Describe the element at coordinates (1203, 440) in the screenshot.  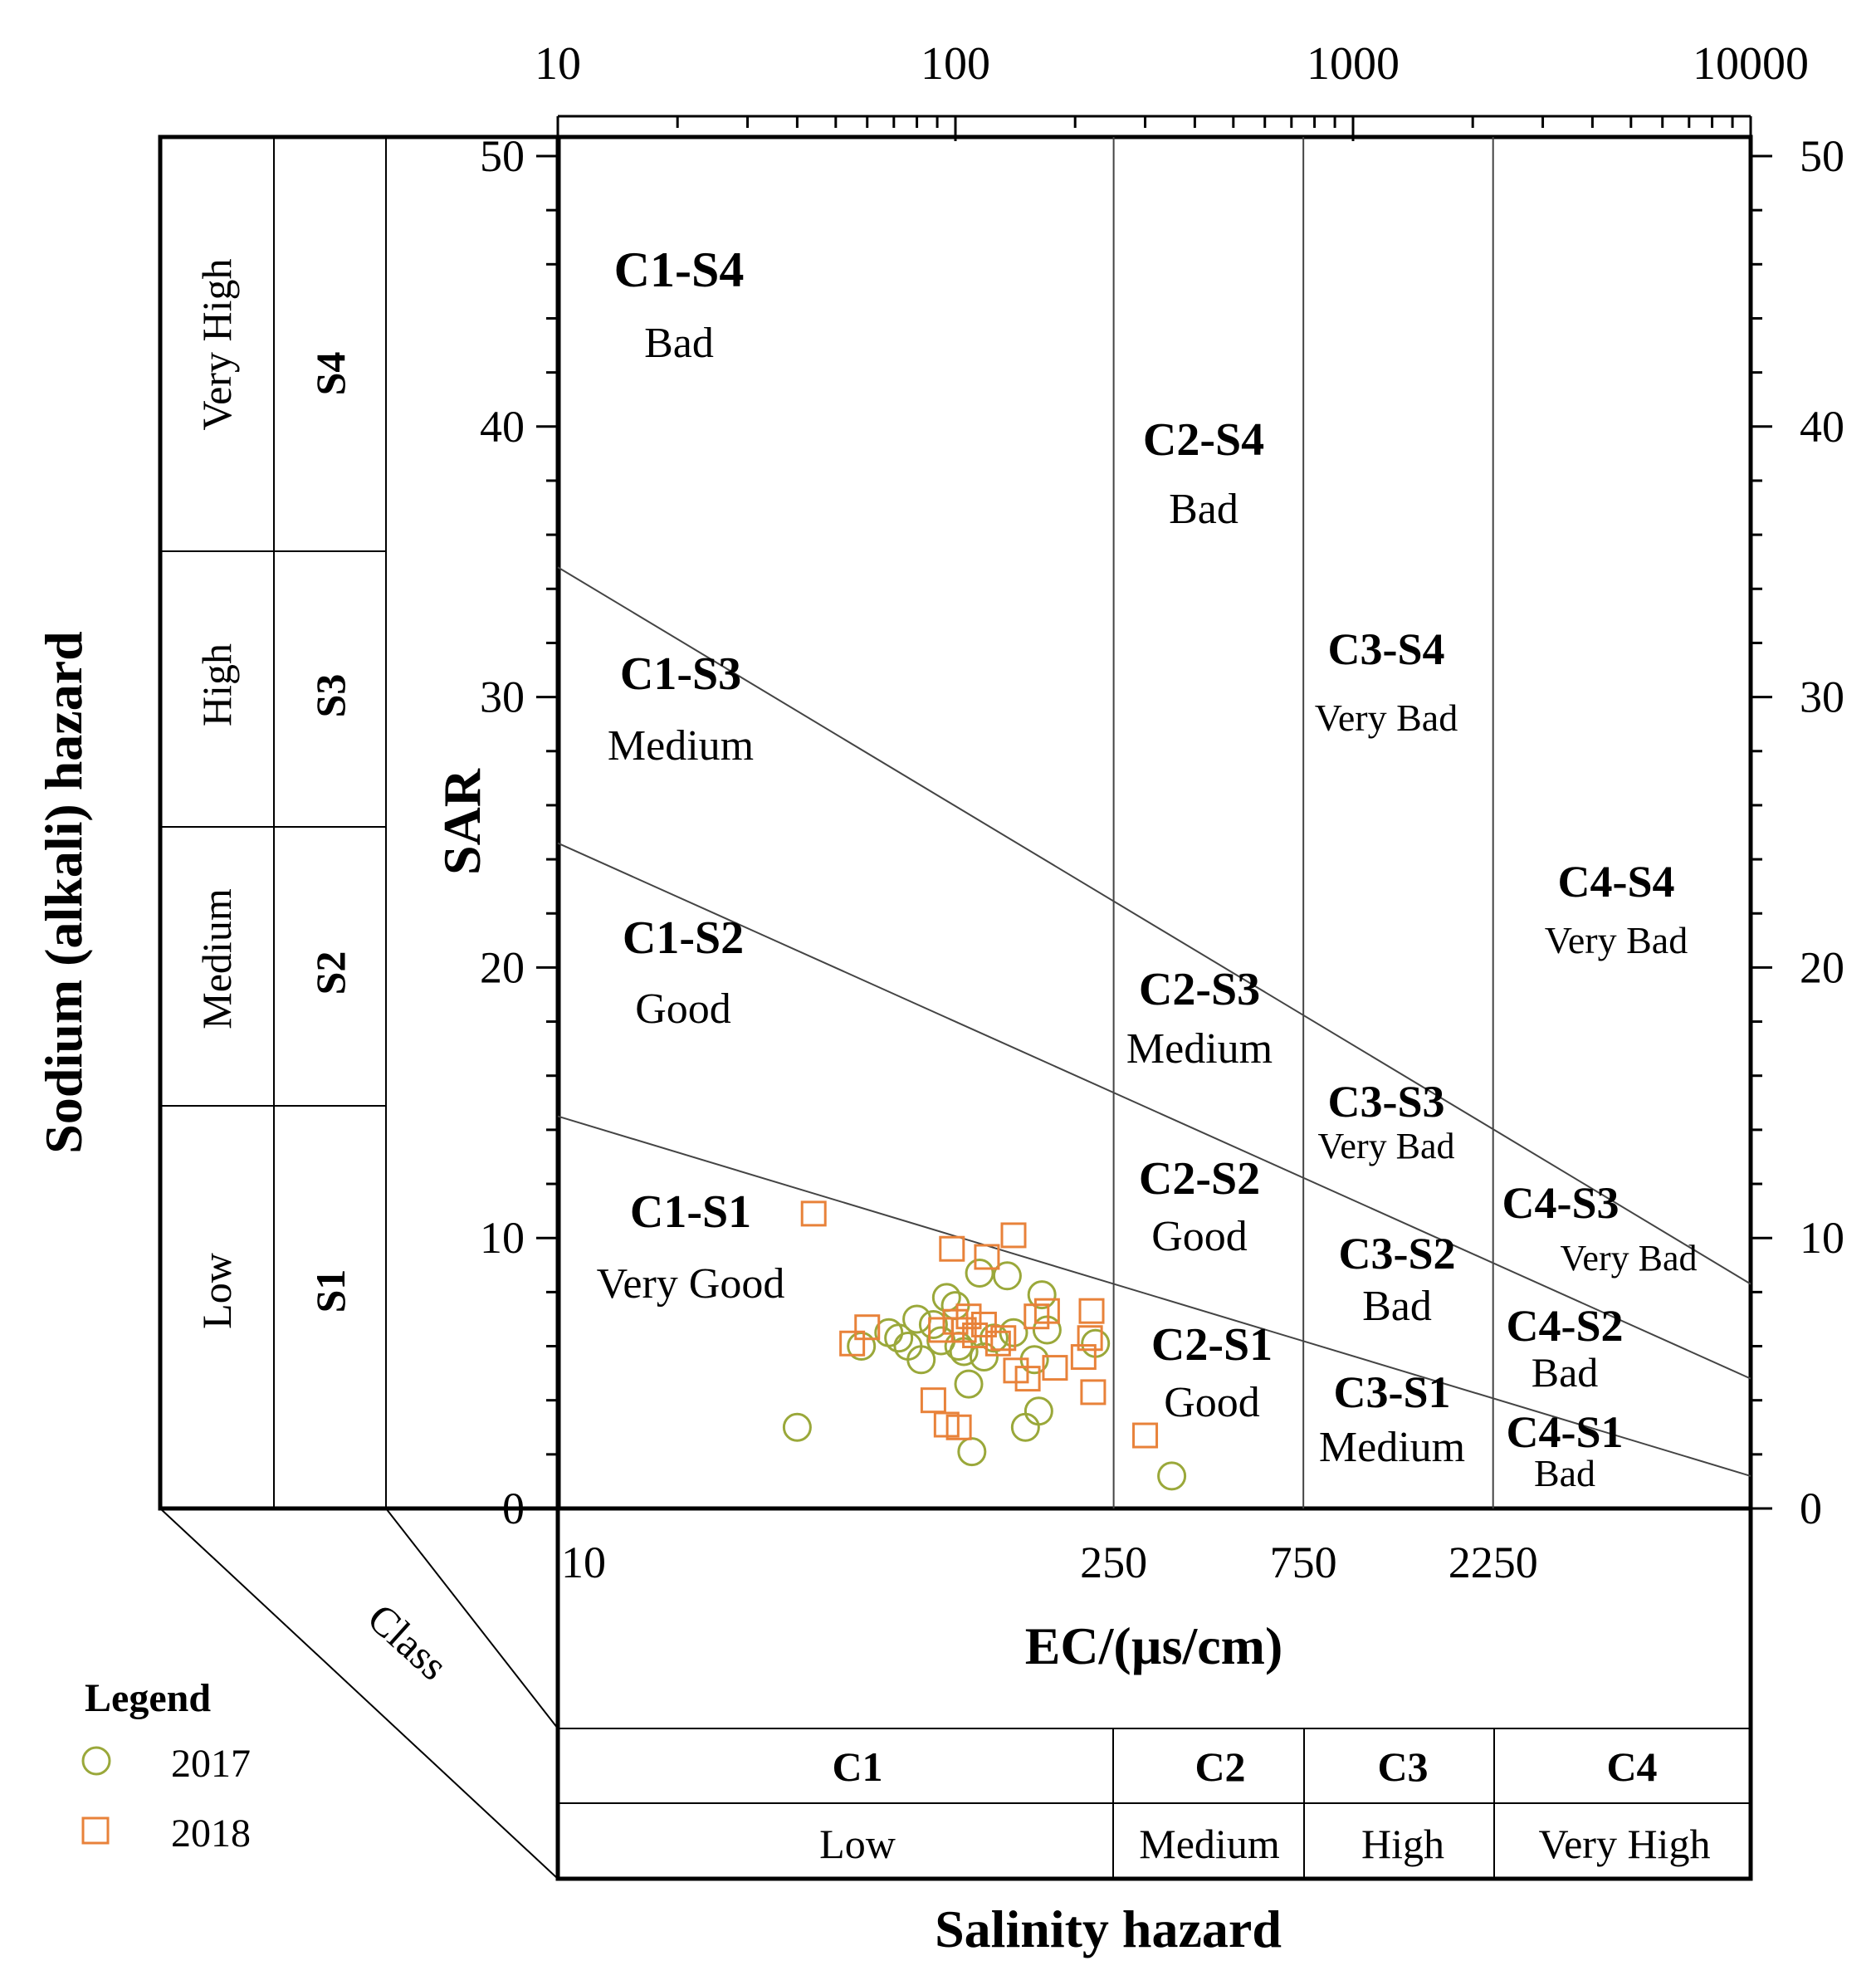
I see `zone-code-label: C2-S4` at that location.